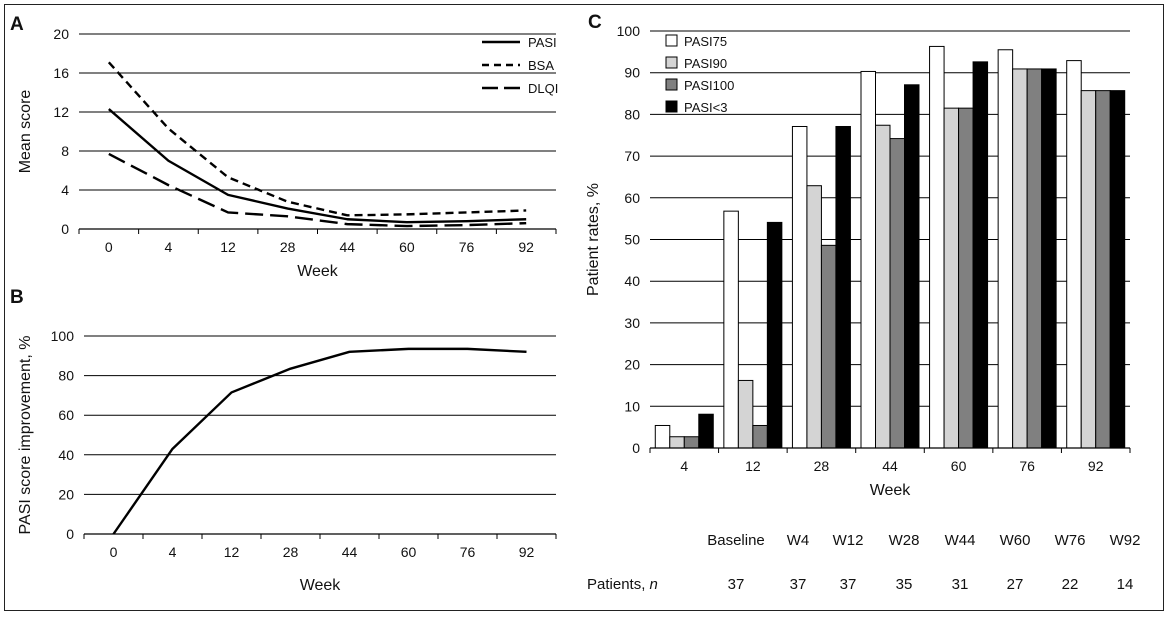 The width and height of the screenshot is (1170, 617). Describe the element at coordinates (709, 85) in the screenshot. I see `panel-c-legend-label-pasi100: PASI100` at that location.